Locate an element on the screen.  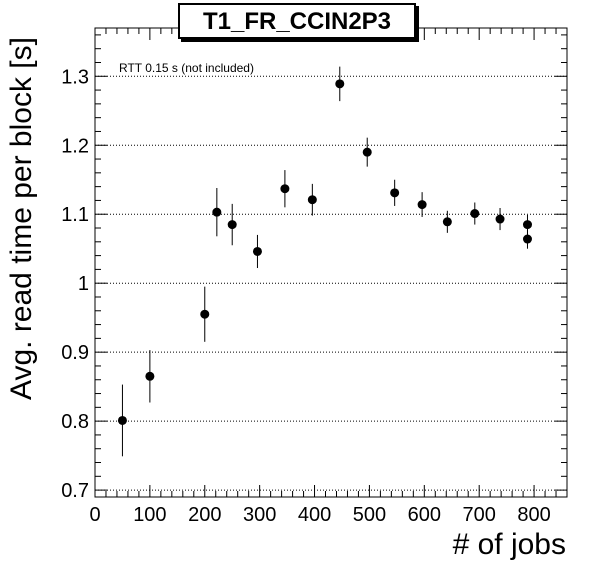
y-tick-label: 0.7 is located at coordinates (75, 491).